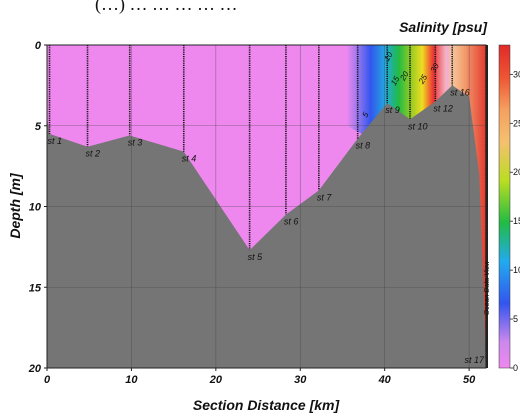 This screenshot has width=520, height=419. I want to click on station-label: st 7, so click(325, 197).